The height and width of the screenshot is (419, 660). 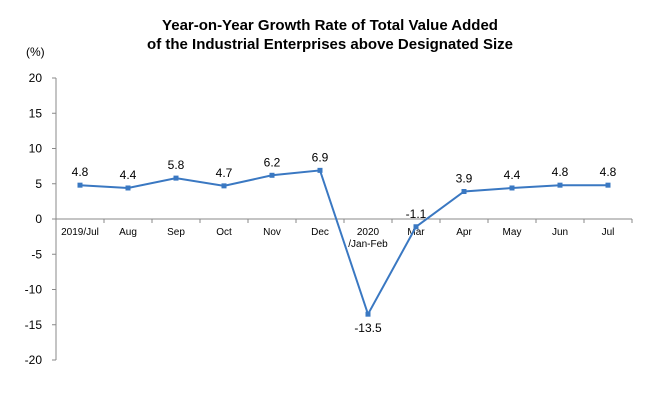 What do you see at coordinates (272, 162) in the screenshot?
I see `data-label: 6.2` at bounding box center [272, 162].